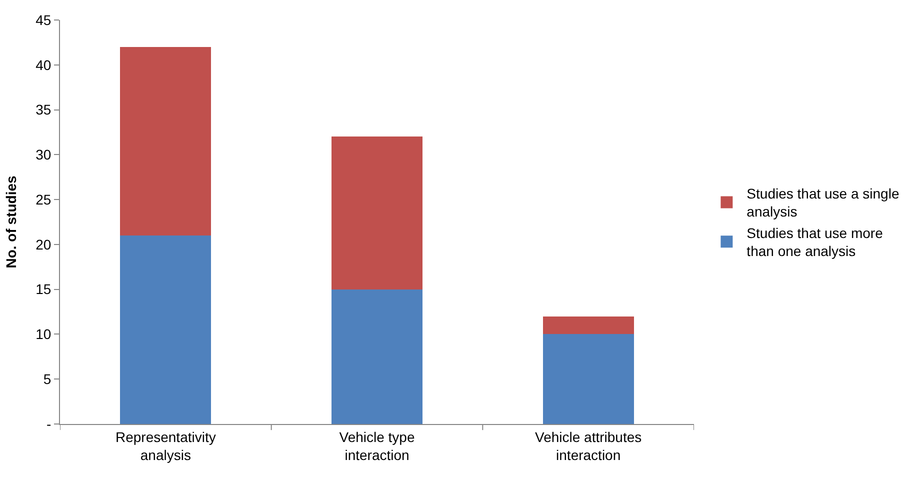 This screenshot has width=917, height=494. Describe the element at coordinates (44, 289) in the screenshot. I see `y-tick-label: 15` at that location.